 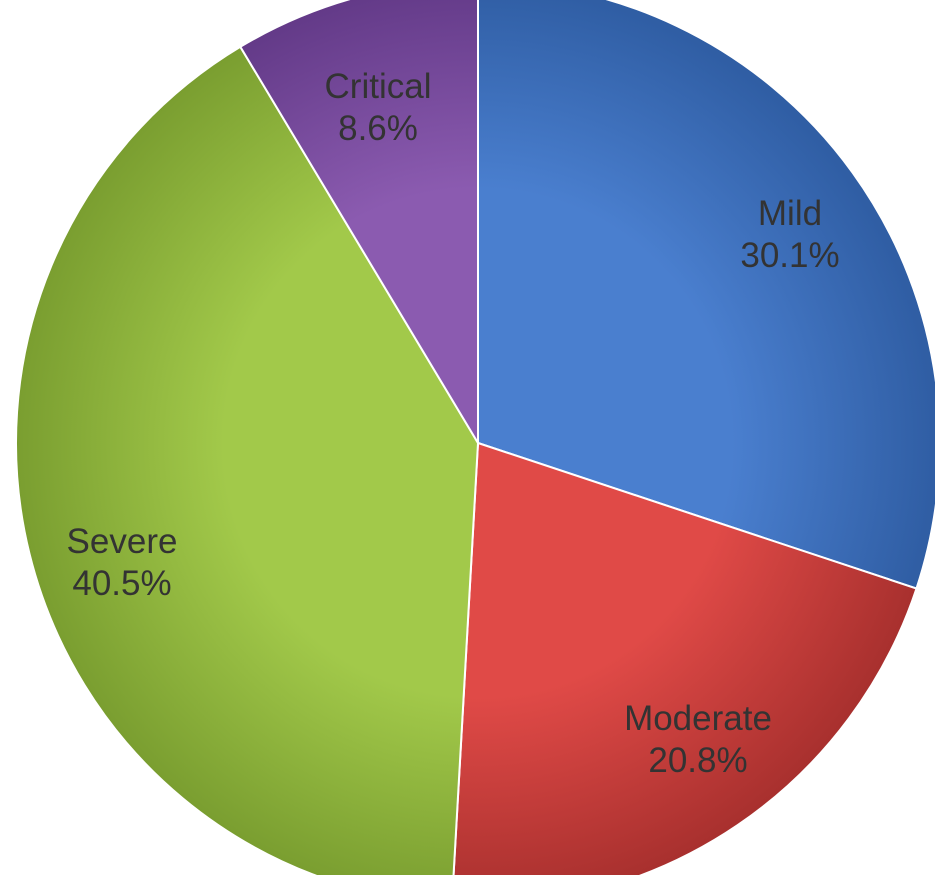 I want to click on slice-category-mild: Mild, so click(x=790, y=213).